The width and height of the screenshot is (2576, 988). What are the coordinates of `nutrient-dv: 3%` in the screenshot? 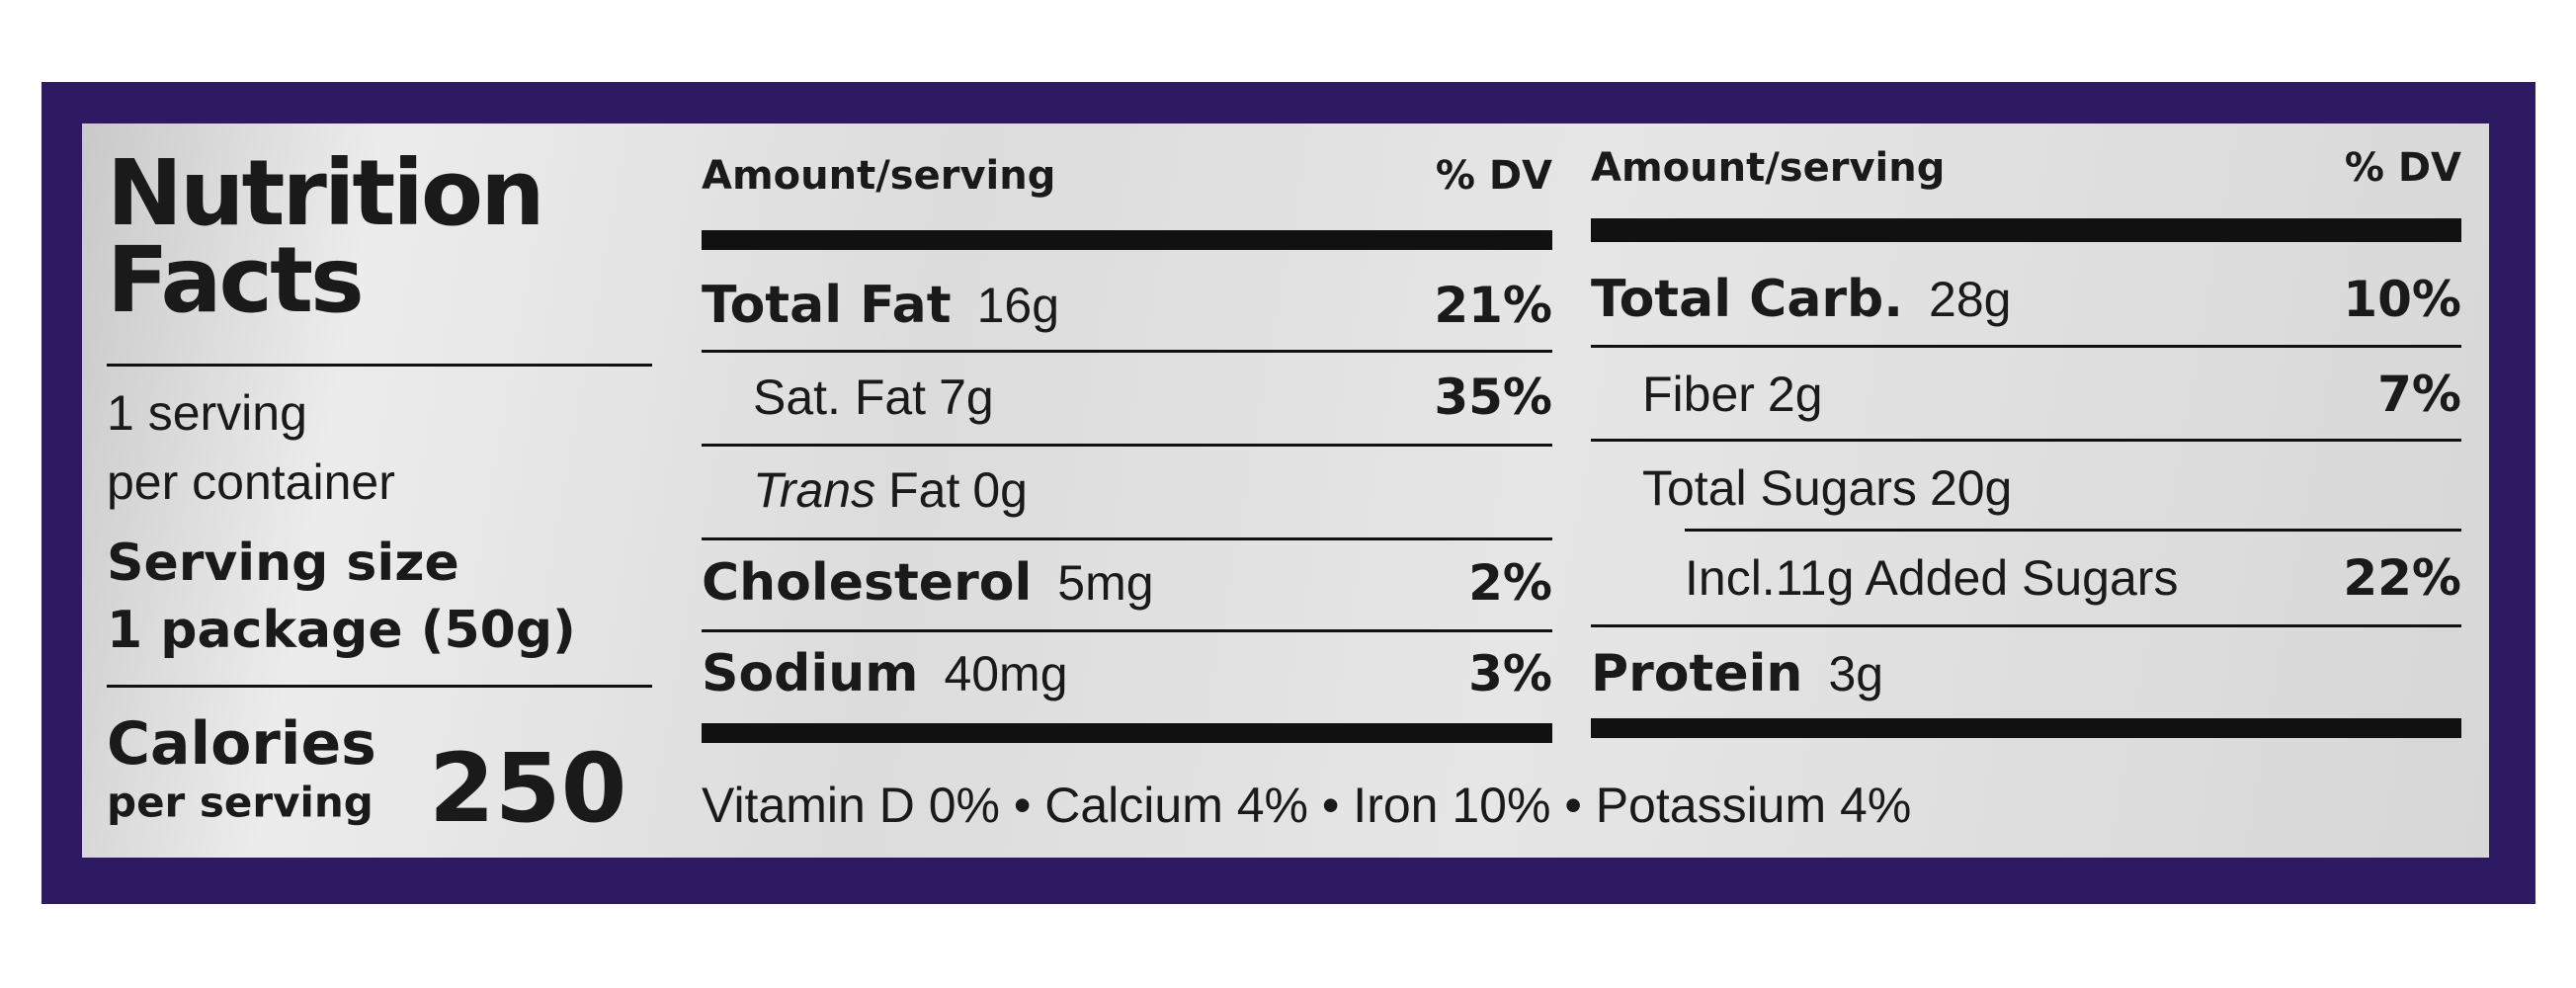 It's located at (1510, 673).